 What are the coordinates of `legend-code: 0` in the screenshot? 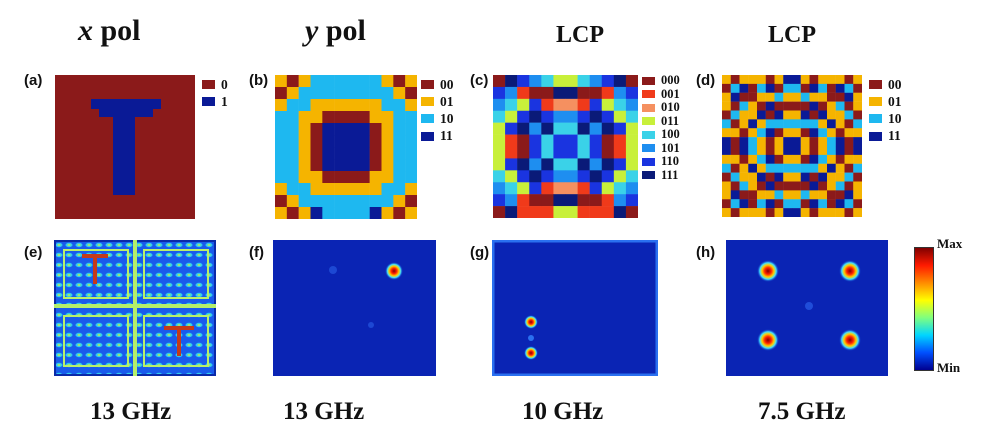 It's located at (224, 84).